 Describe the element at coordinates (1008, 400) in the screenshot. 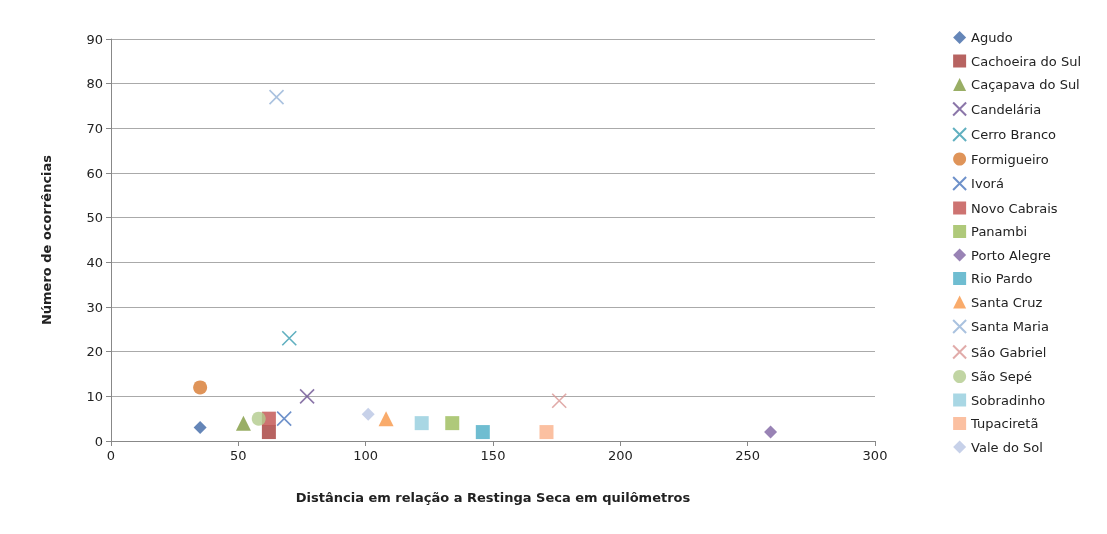

I see `legend-label: Sobradinho` at that location.